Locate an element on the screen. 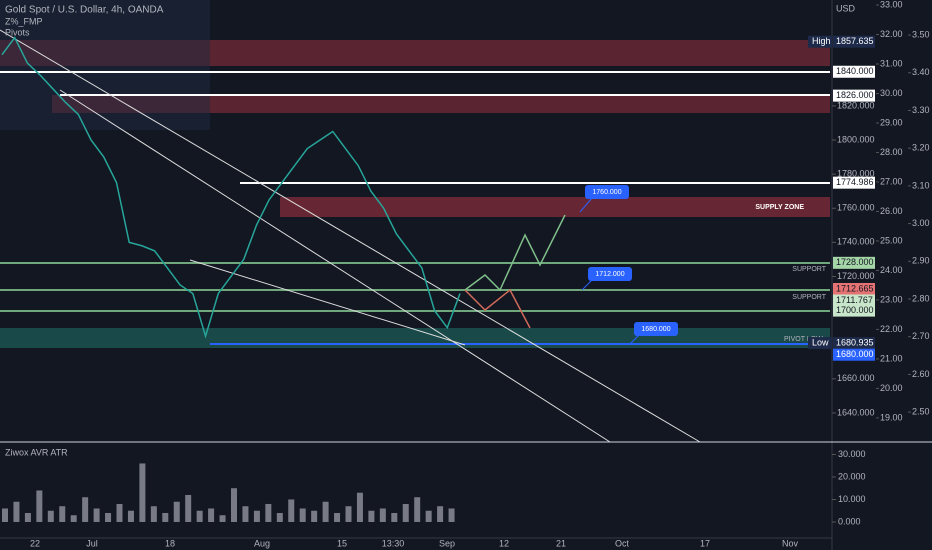 The width and height of the screenshot is (932, 550). callout-label: 1680.000 is located at coordinates (655, 329).